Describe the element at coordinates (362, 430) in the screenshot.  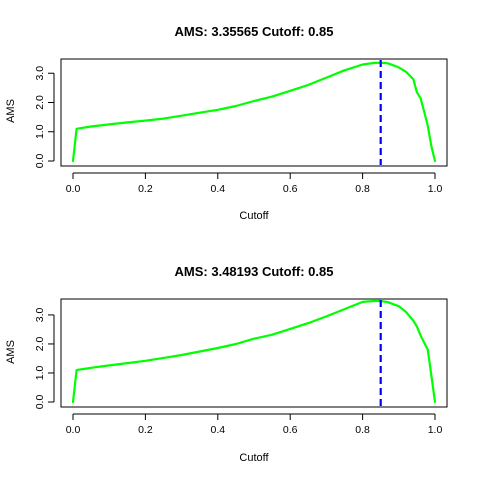
I see `panel-2-x-tick-label: 0.8` at that location.